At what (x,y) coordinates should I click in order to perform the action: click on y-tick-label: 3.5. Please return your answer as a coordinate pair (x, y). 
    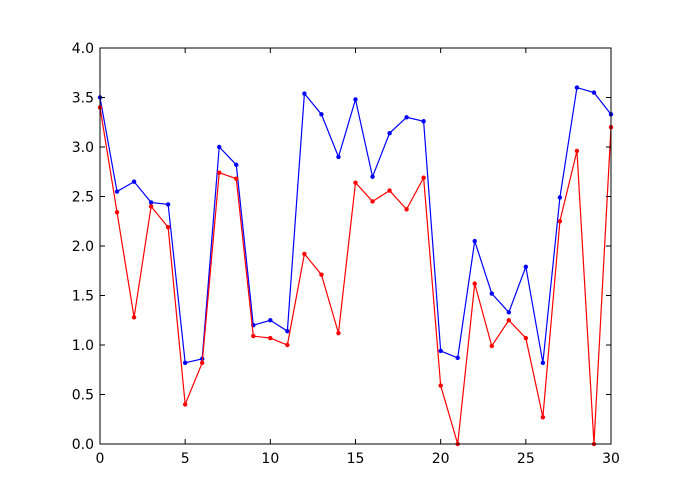
    Looking at the image, I should click on (83, 99).